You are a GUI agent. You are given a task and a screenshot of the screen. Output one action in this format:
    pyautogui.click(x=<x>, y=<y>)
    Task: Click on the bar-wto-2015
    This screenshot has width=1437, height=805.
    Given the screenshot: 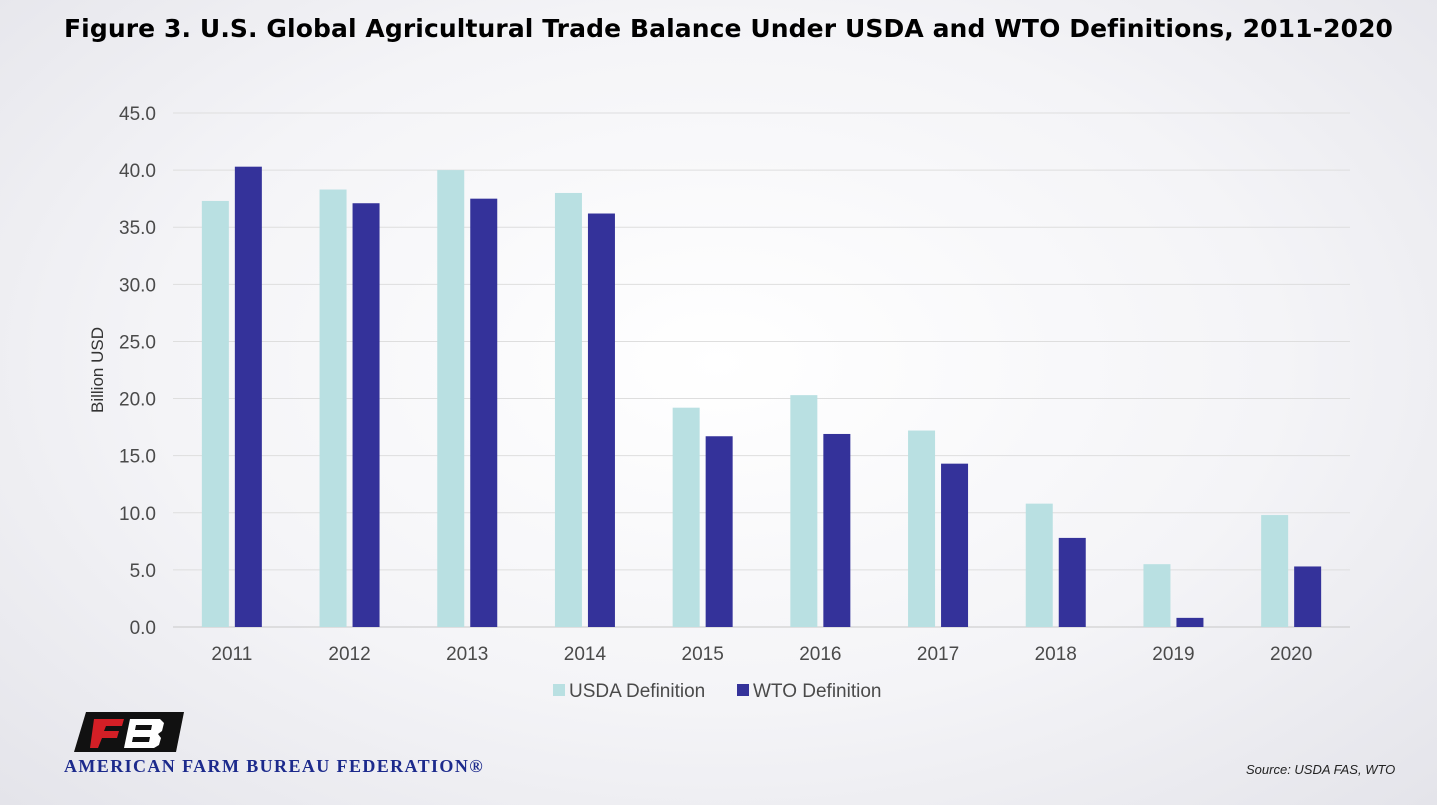 What is the action you would take?
    pyautogui.click(x=719, y=531)
    